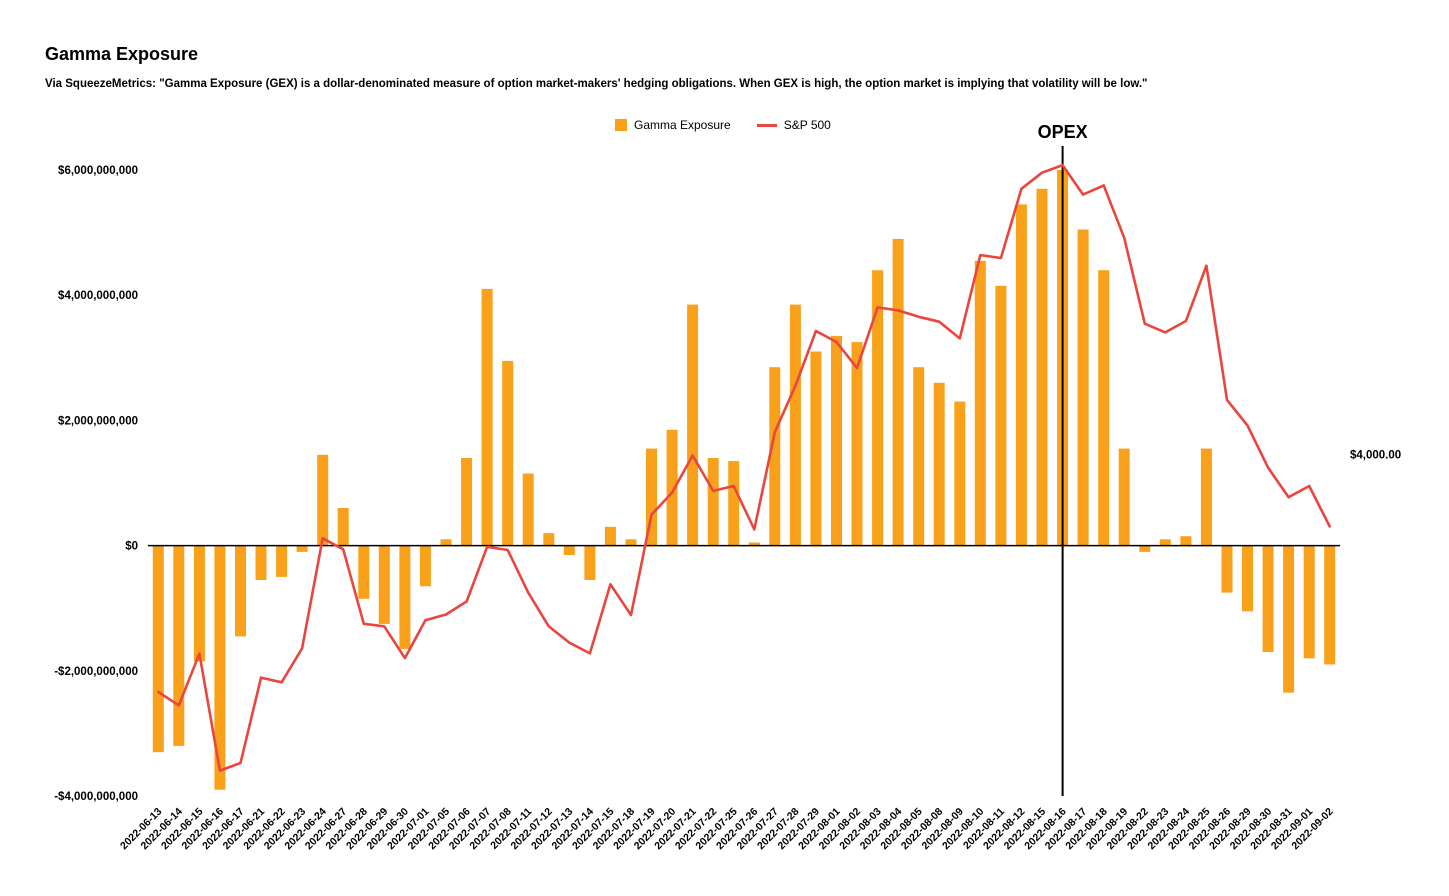 The image size is (1449, 896). What do you see at coordinates (1063, 132) in the screenshot?
I see `opex-label: OPEX` at bounding box center [1063, 132].